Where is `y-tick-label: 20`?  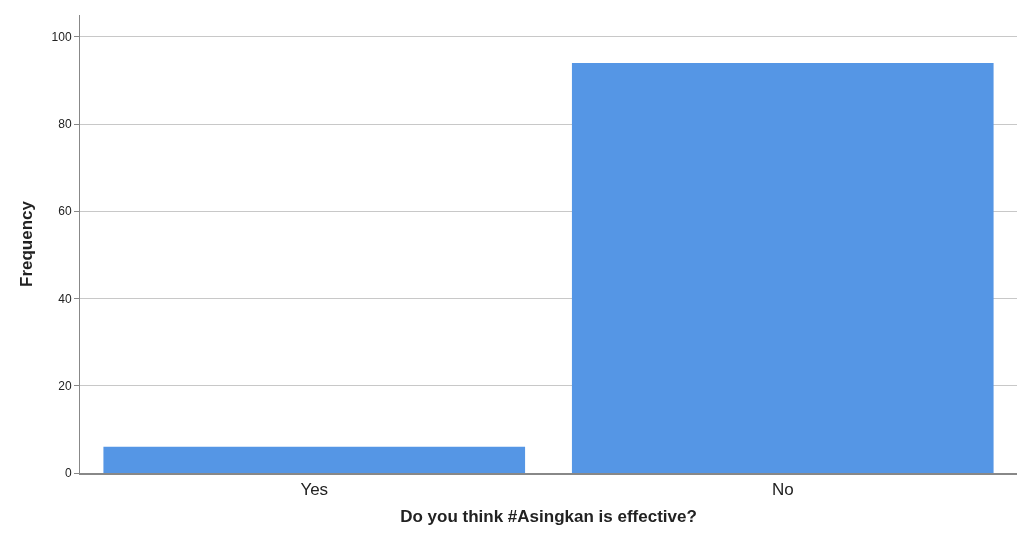
y-tick-label: 20 is located at coordinates (65, 385).